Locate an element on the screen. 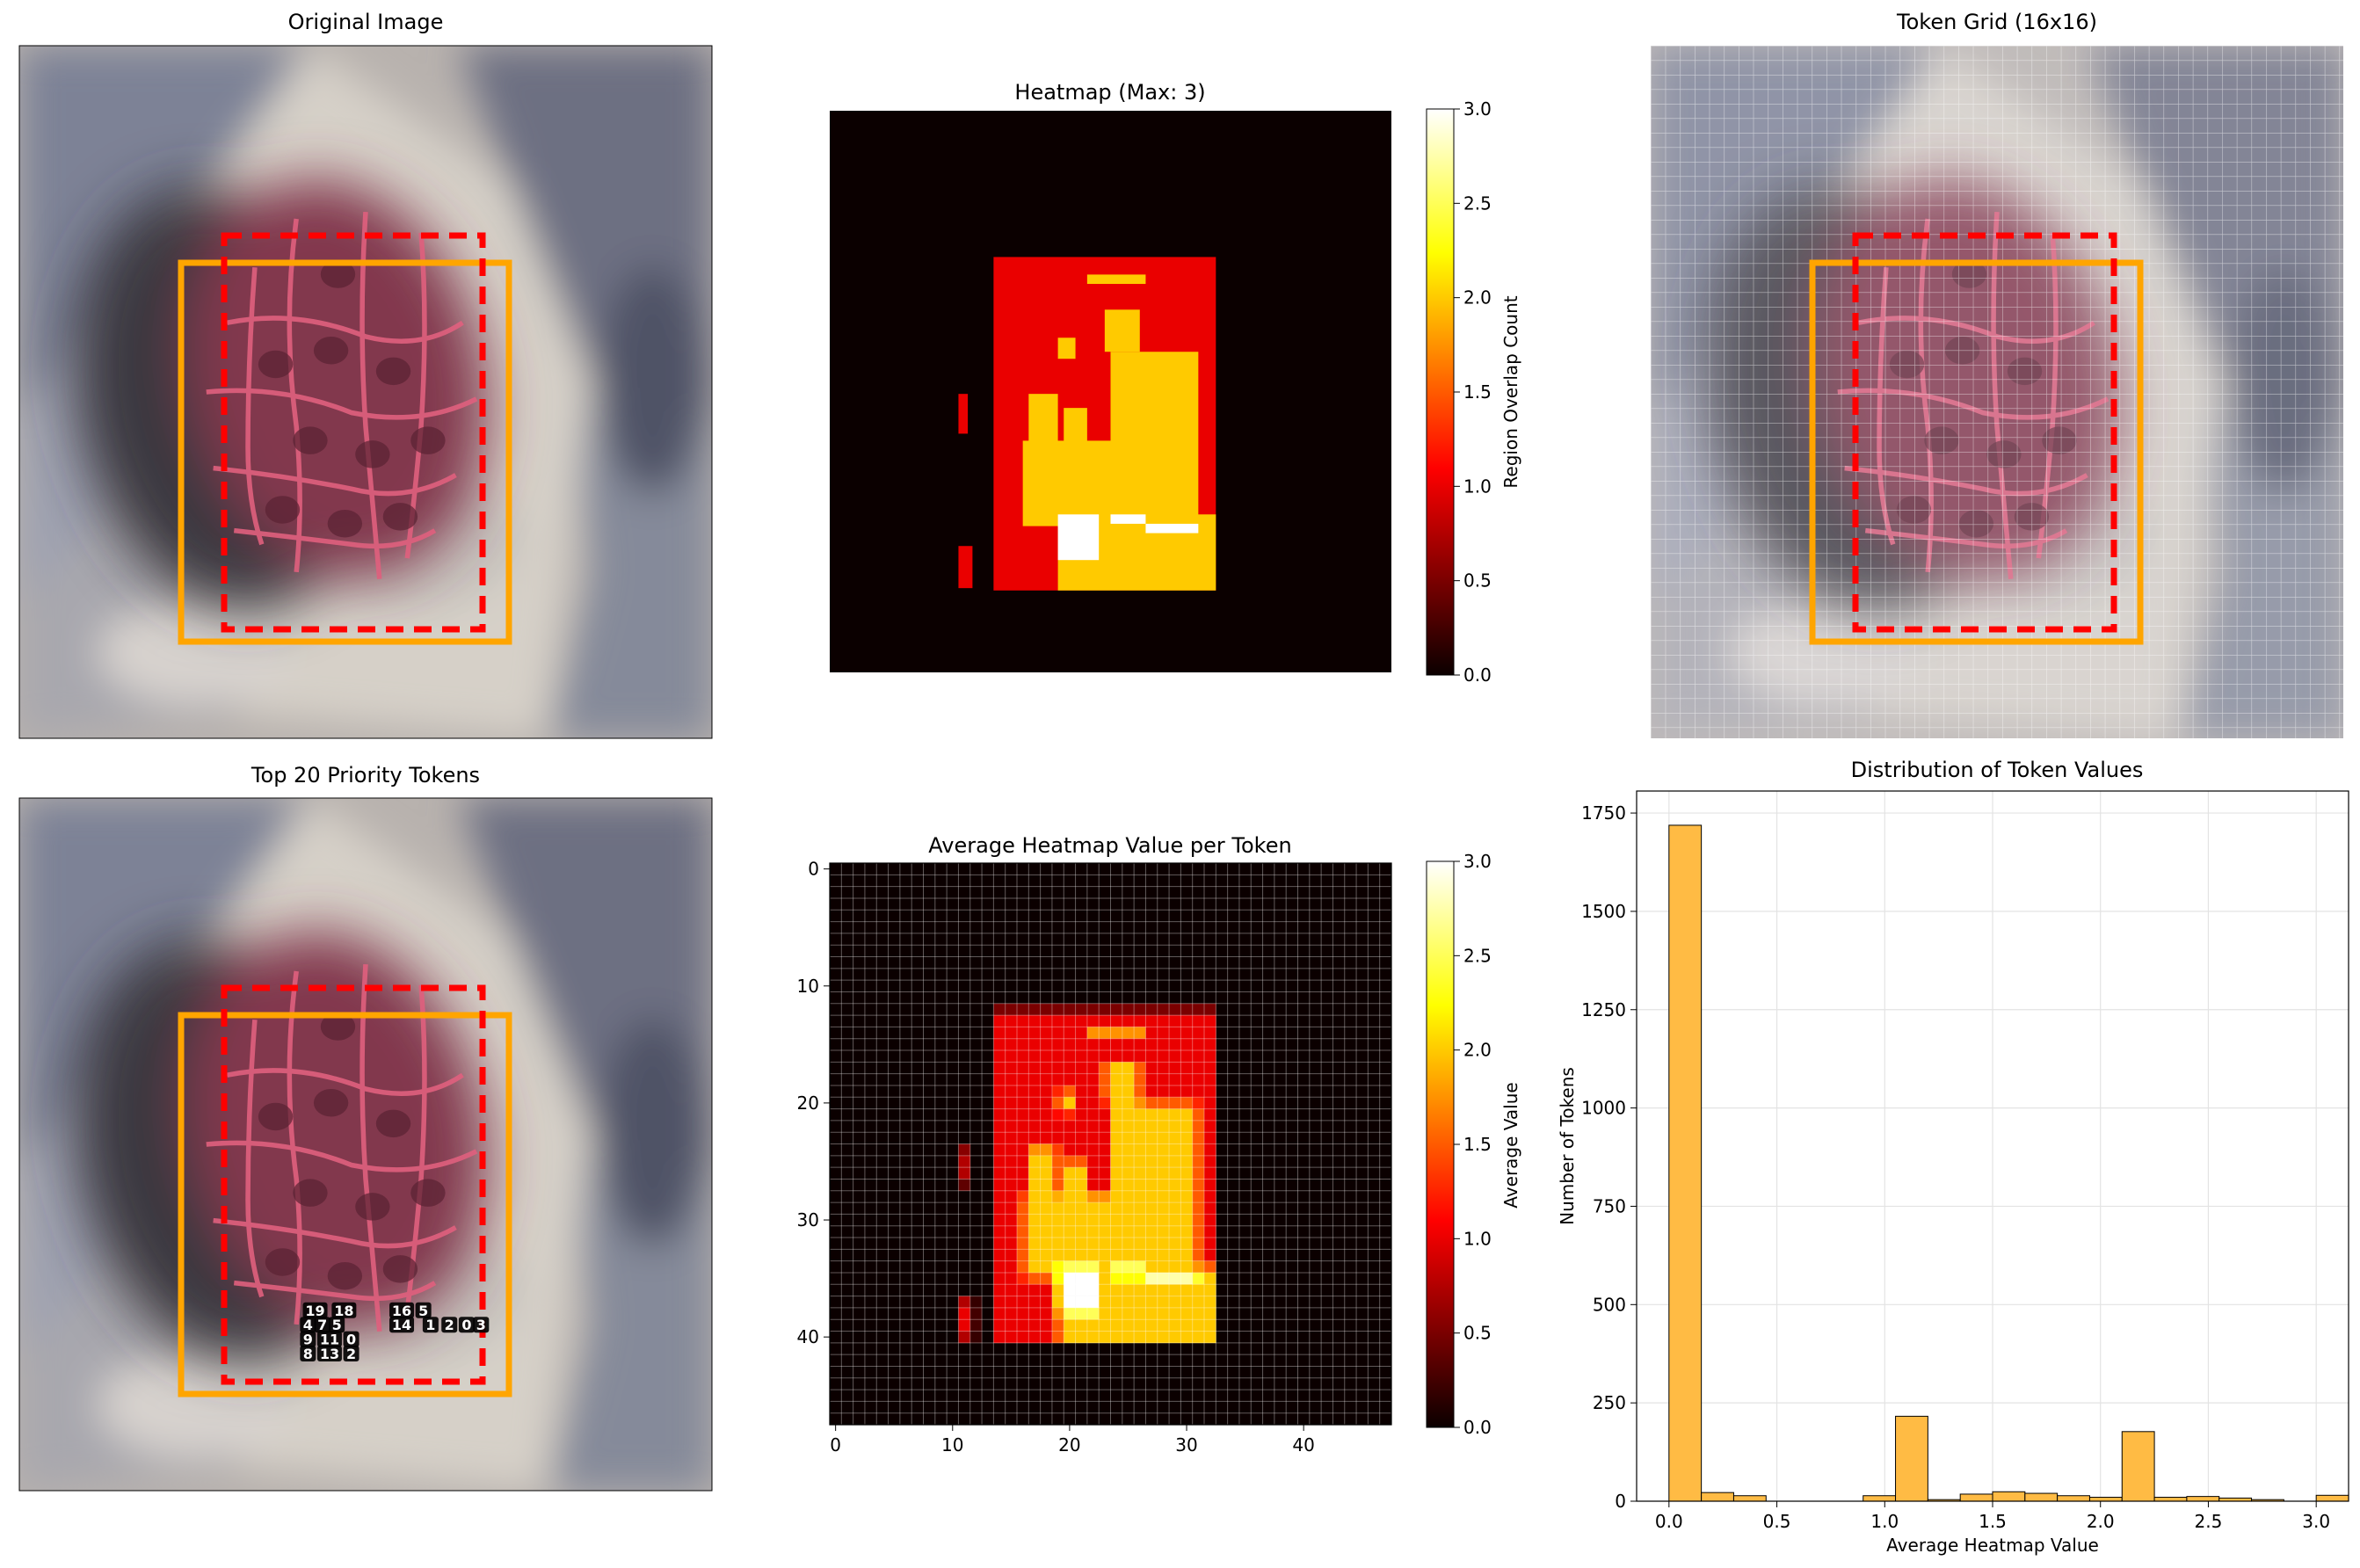  hist-bars is located at coordinates (2008, 1163).